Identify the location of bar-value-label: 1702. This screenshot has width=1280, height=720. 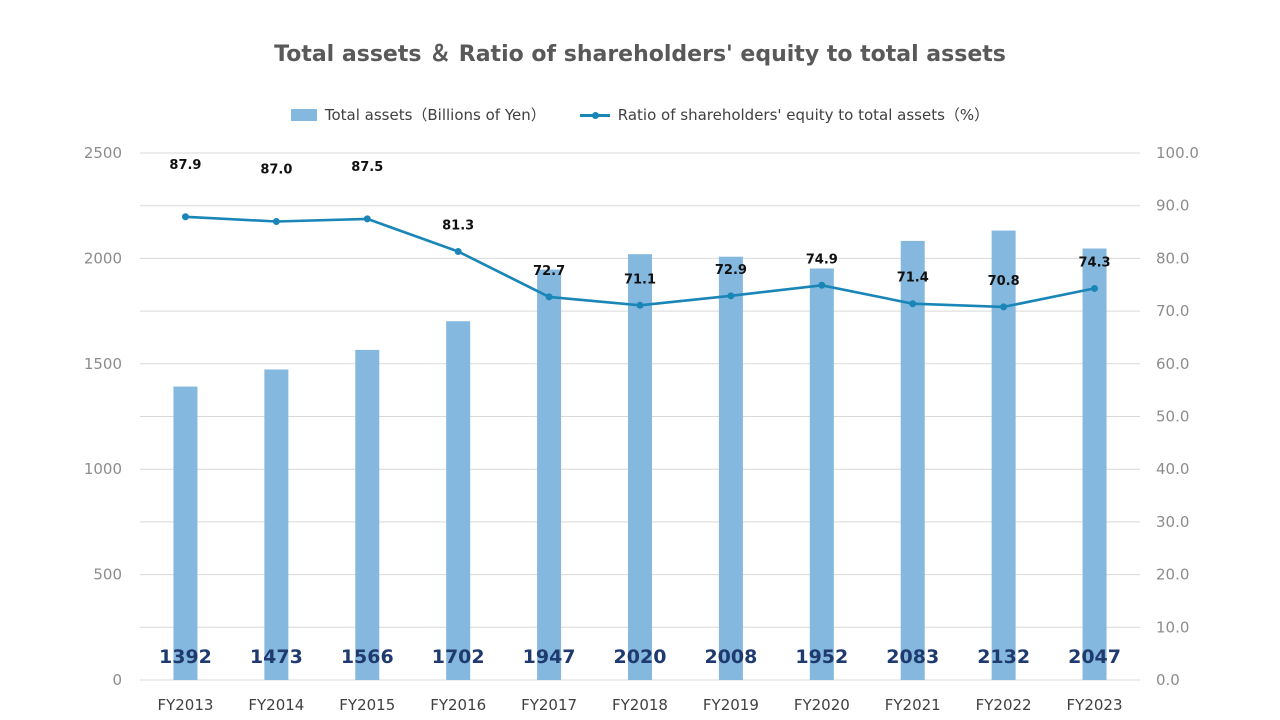
(458, 657).